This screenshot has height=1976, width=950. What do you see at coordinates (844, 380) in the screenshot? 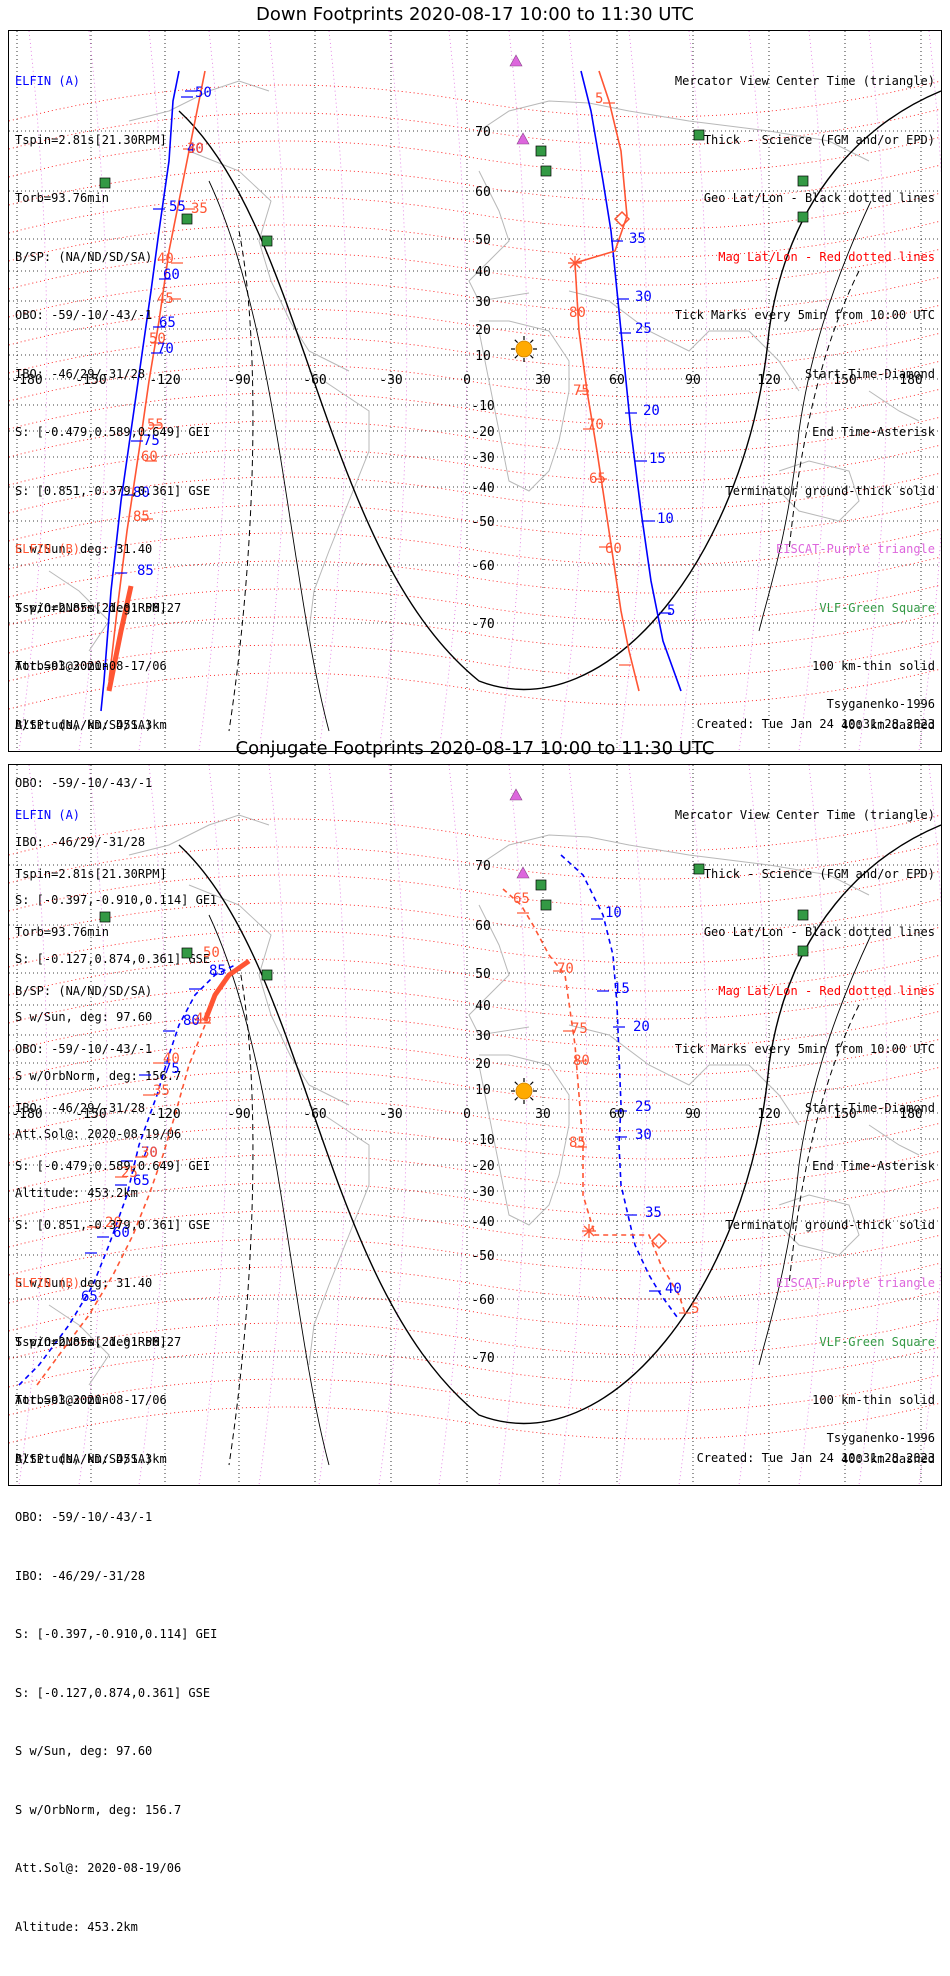
I see `lon-tick-label: 150` at bounding box center [844, 380].